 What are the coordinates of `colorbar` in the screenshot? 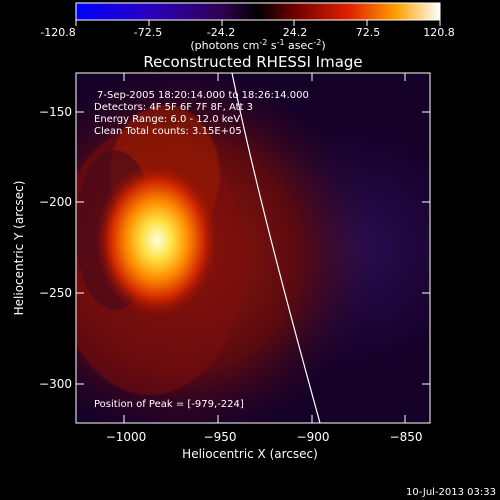 It's located at (258, 11).